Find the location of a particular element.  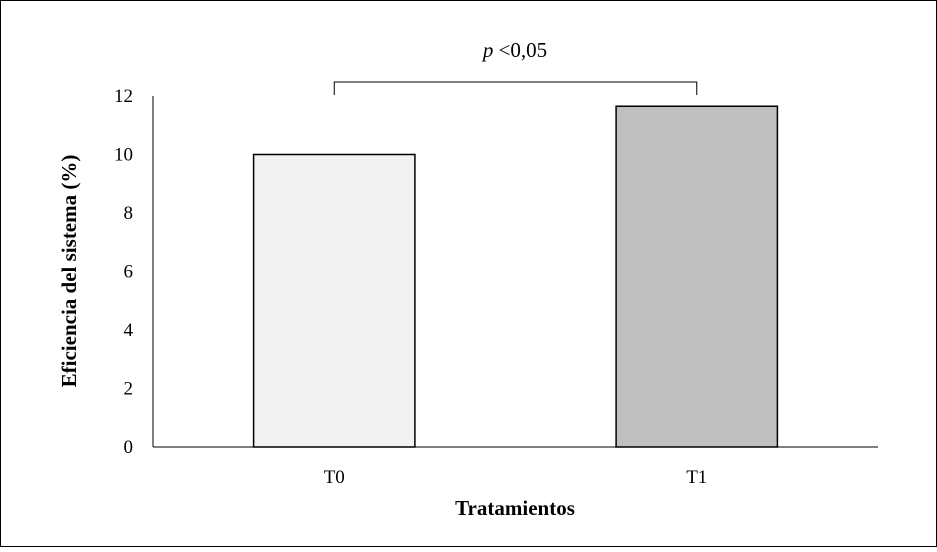

y-tick-label: 10 is located at coordinates (123, 155).